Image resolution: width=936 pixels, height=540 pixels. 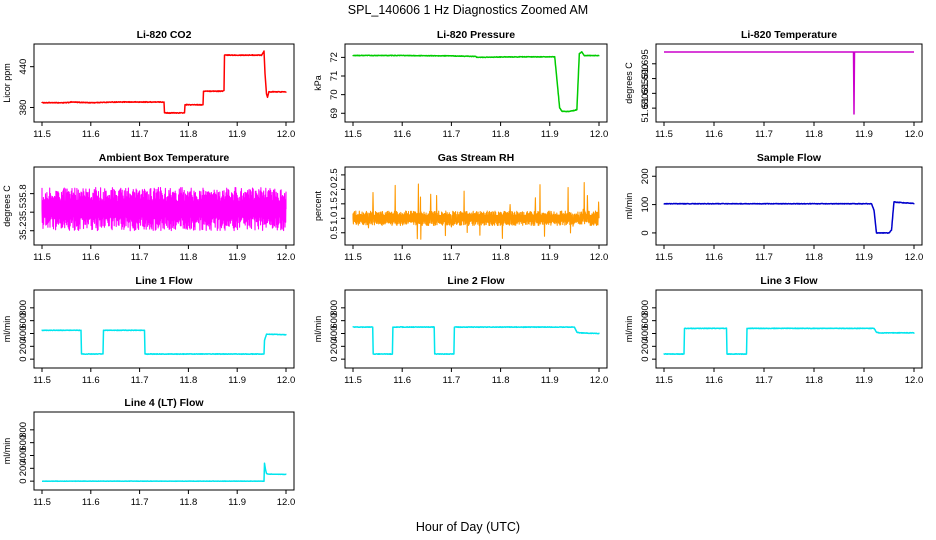 I want to click on panel-line-2-flow-x-tick-label: 11.7, so click(x=452, y=380).